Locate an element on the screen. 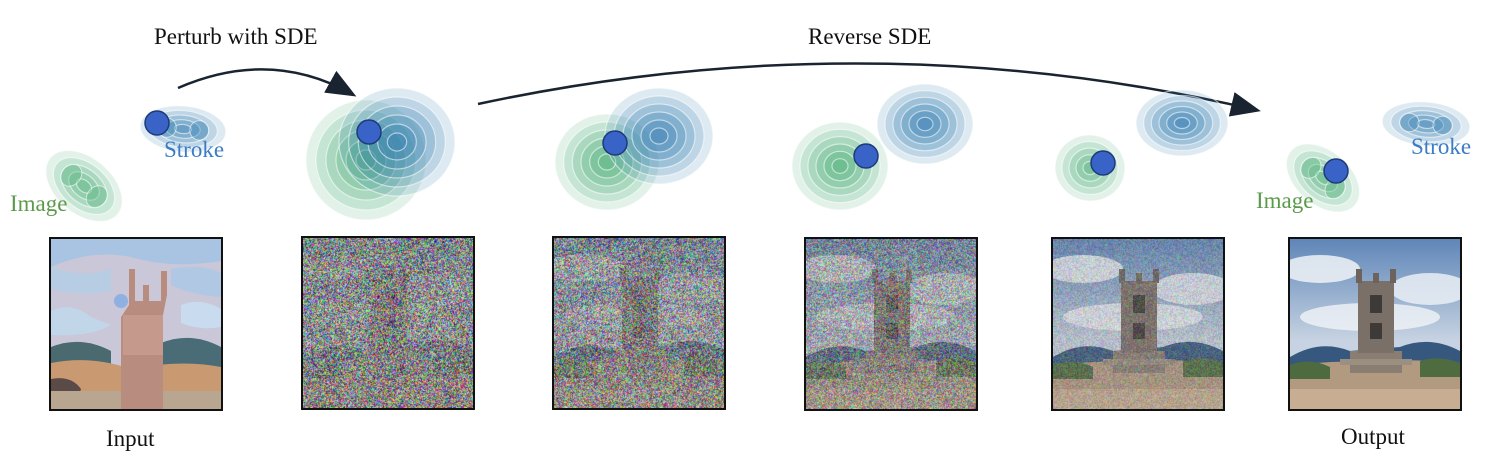  stroke-label-right: Stroke is located at coordinates (1441, 146).